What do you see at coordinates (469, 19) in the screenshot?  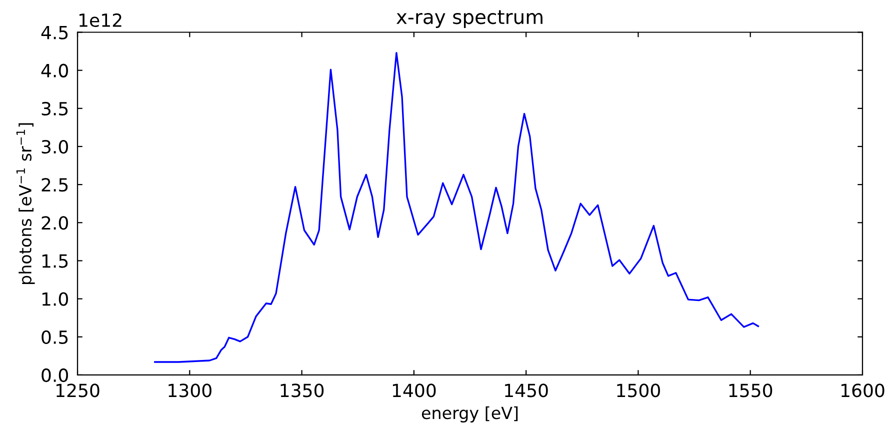 I see `chart-title: x-ray spectrum` at bounding box center [469, 19].